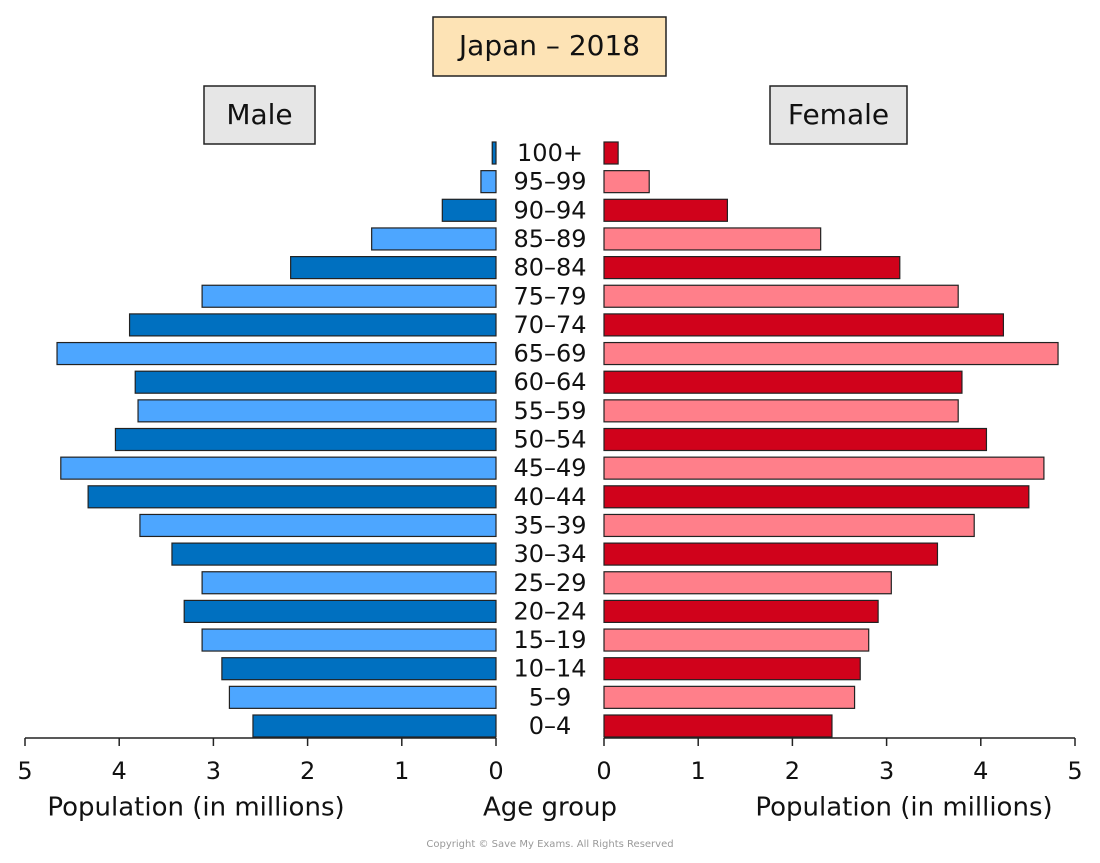 This screenshot has width=1100, height=863. Describe the element at coordinates (549, 669) in the screenshot. I see `category-label: 10–14` at that location.